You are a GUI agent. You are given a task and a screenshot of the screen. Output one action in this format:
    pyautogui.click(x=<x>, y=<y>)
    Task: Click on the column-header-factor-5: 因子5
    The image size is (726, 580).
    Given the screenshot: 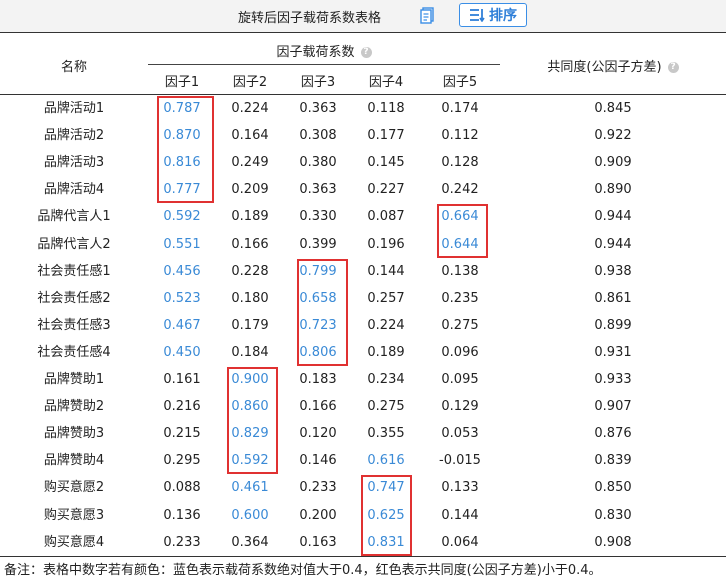 What is the action you would take?
    pyautogui.click(x=460, y=82)
    